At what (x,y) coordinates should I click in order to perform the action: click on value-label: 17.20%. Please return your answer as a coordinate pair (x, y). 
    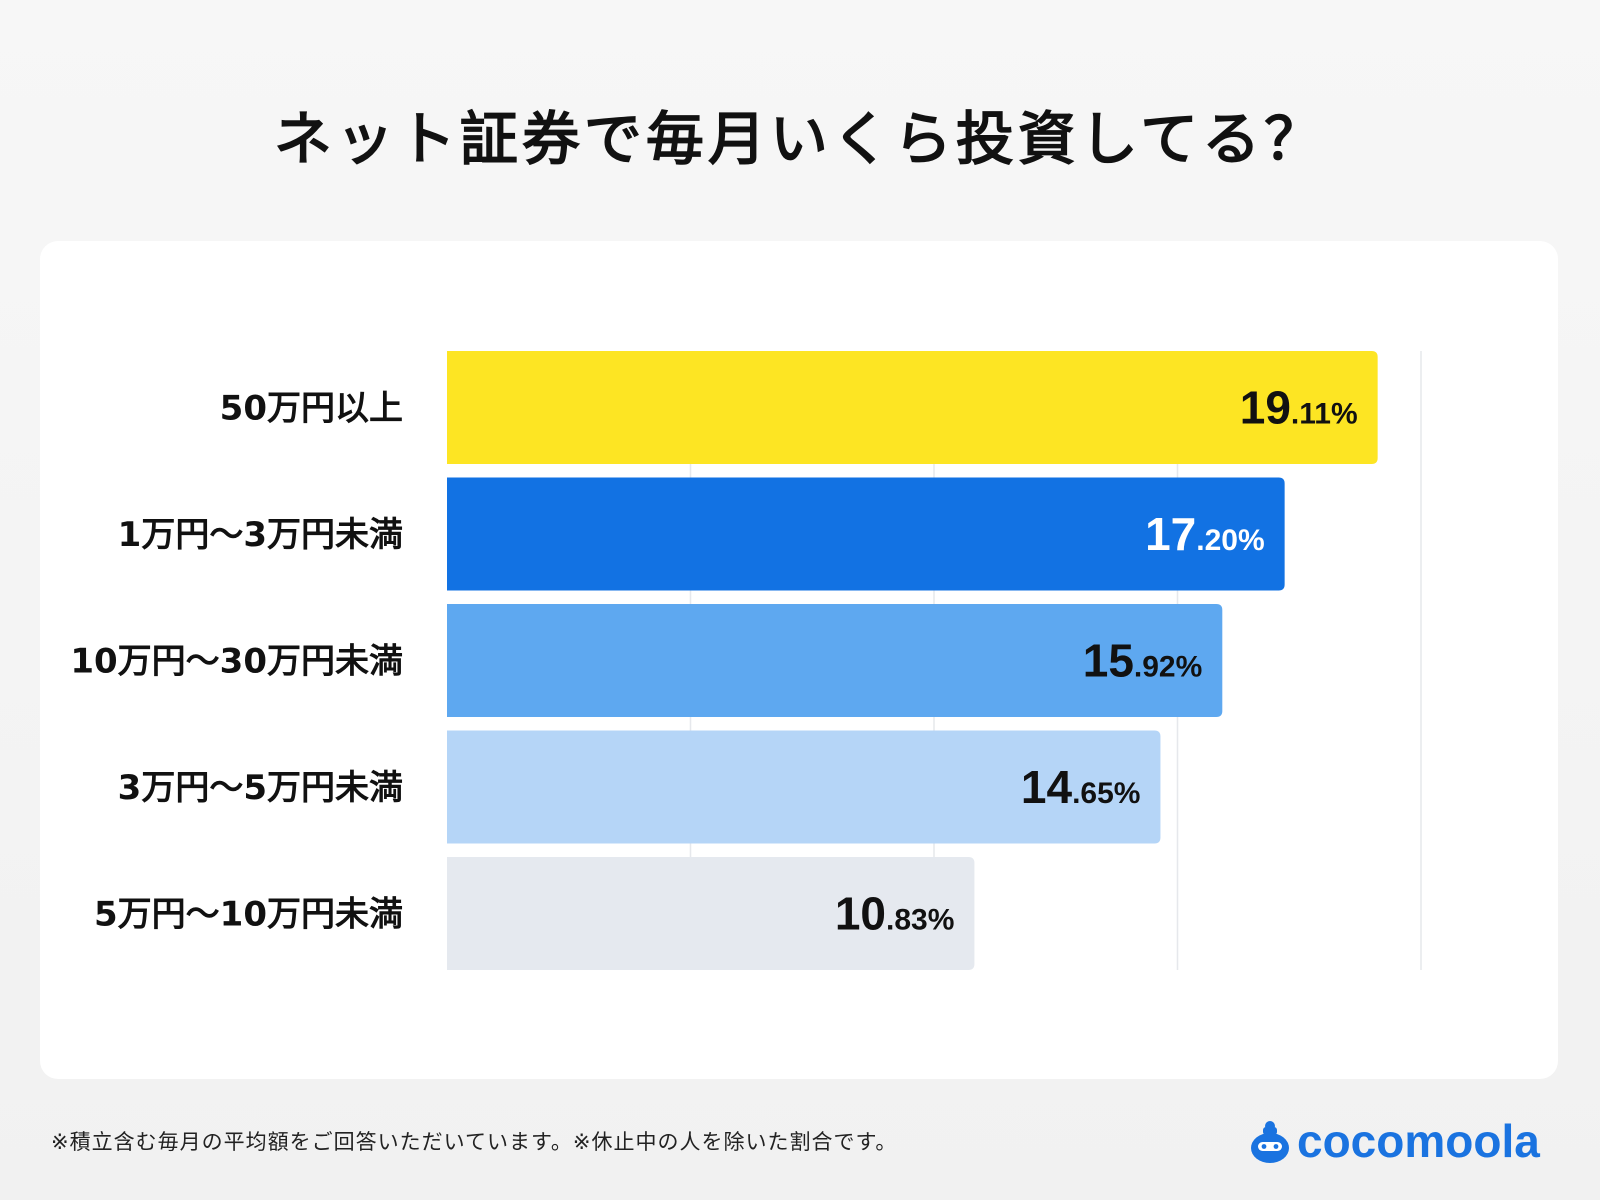
    Looking at the image, I should click on (1205, 534).